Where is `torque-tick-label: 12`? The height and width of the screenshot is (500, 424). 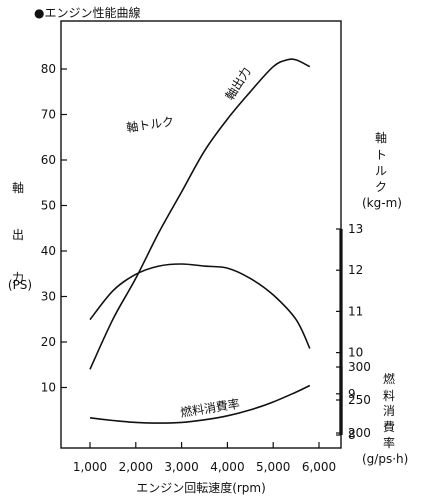 torque-tick-label: 12 is located at coordinates (355, 270).